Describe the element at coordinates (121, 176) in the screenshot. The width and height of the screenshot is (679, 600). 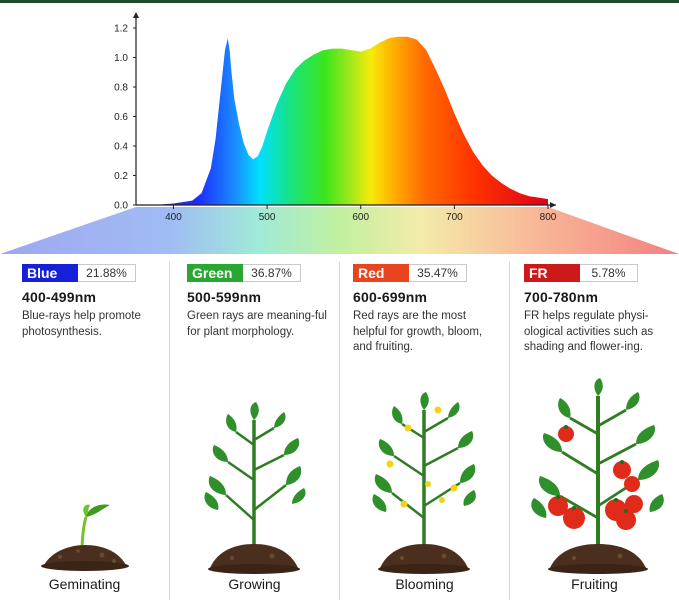
I see `y-tick-label: 0.2` at that location.